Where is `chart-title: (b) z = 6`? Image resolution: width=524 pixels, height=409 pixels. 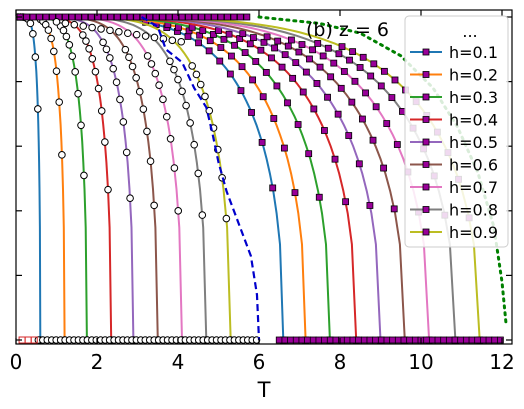
chart-title: (b) z = 6 is located at coordinates (347, 30).